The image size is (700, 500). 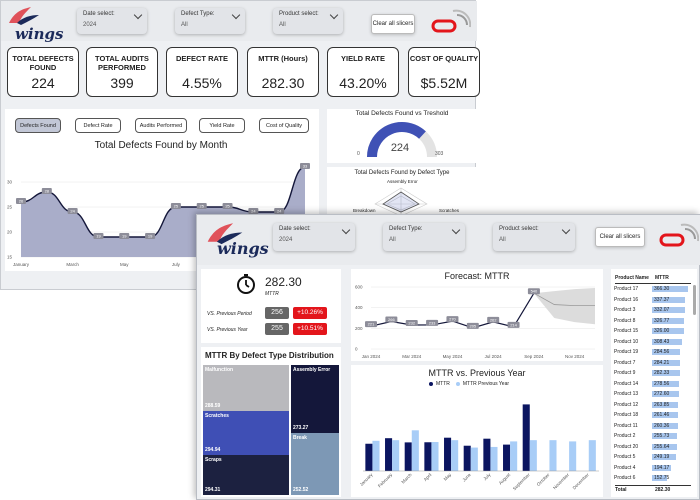 I want to click on kpi-title: YIELD RATE, so click(x=363, y=58).